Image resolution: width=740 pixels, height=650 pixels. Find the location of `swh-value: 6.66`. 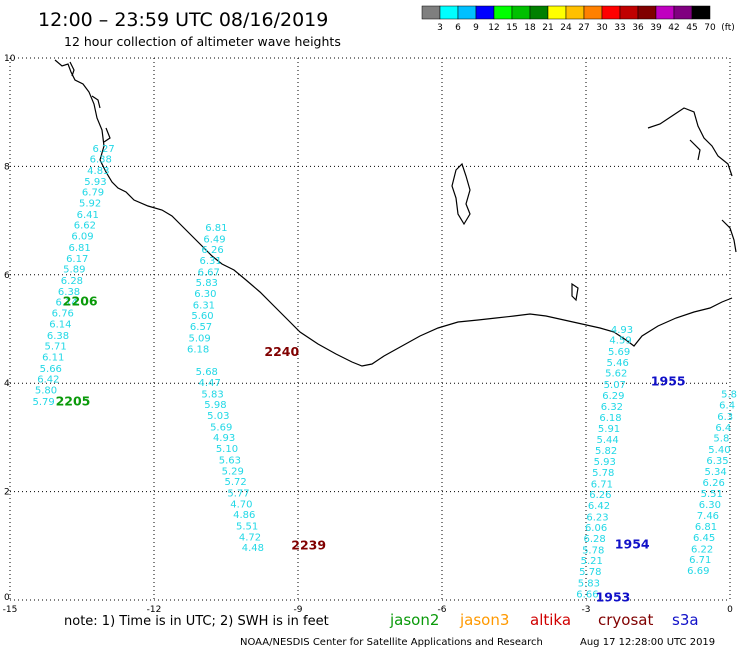

swh-value: 6.66 is located at coordinates (587, 594).